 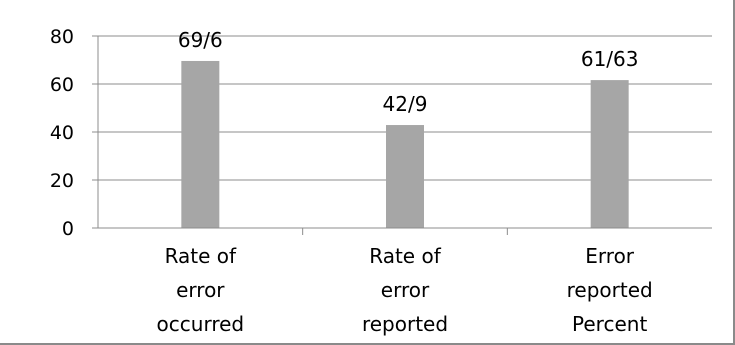 What do you see at coordinates (200, 40) in the screenshot?
I see `data-label: 69/6` at bounding box center [200, 40].